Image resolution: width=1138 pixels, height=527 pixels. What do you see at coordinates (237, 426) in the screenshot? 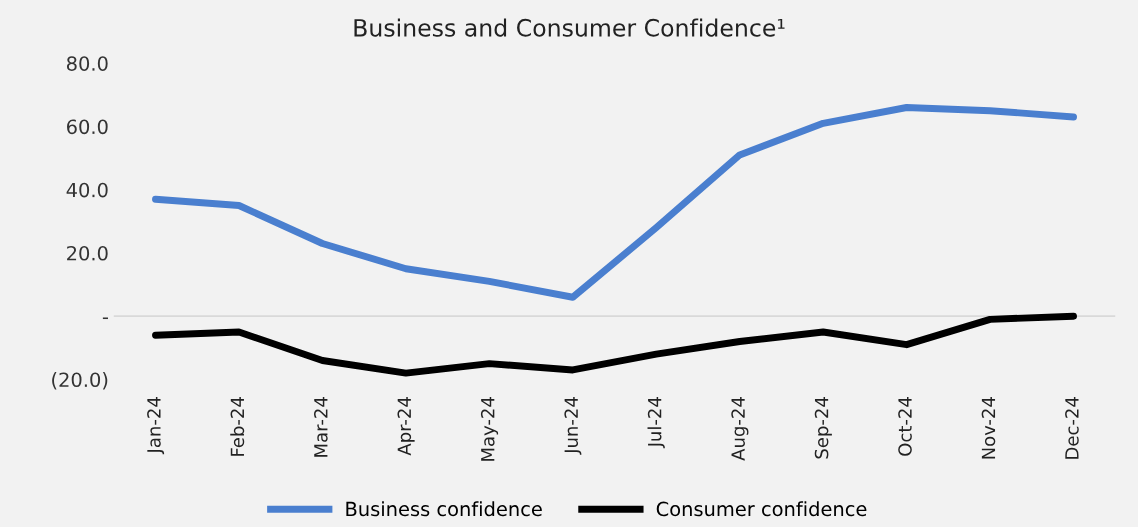
I see `x-tick-label: Feb-24` at bounding box center [237, 426].